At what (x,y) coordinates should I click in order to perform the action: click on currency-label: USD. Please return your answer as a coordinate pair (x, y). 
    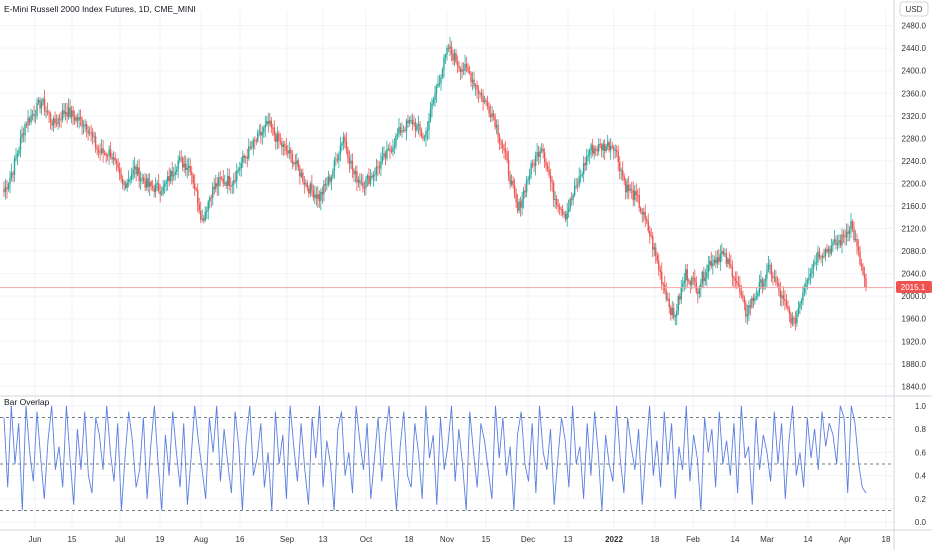
    Looking at the image, I should click on (914, 9).